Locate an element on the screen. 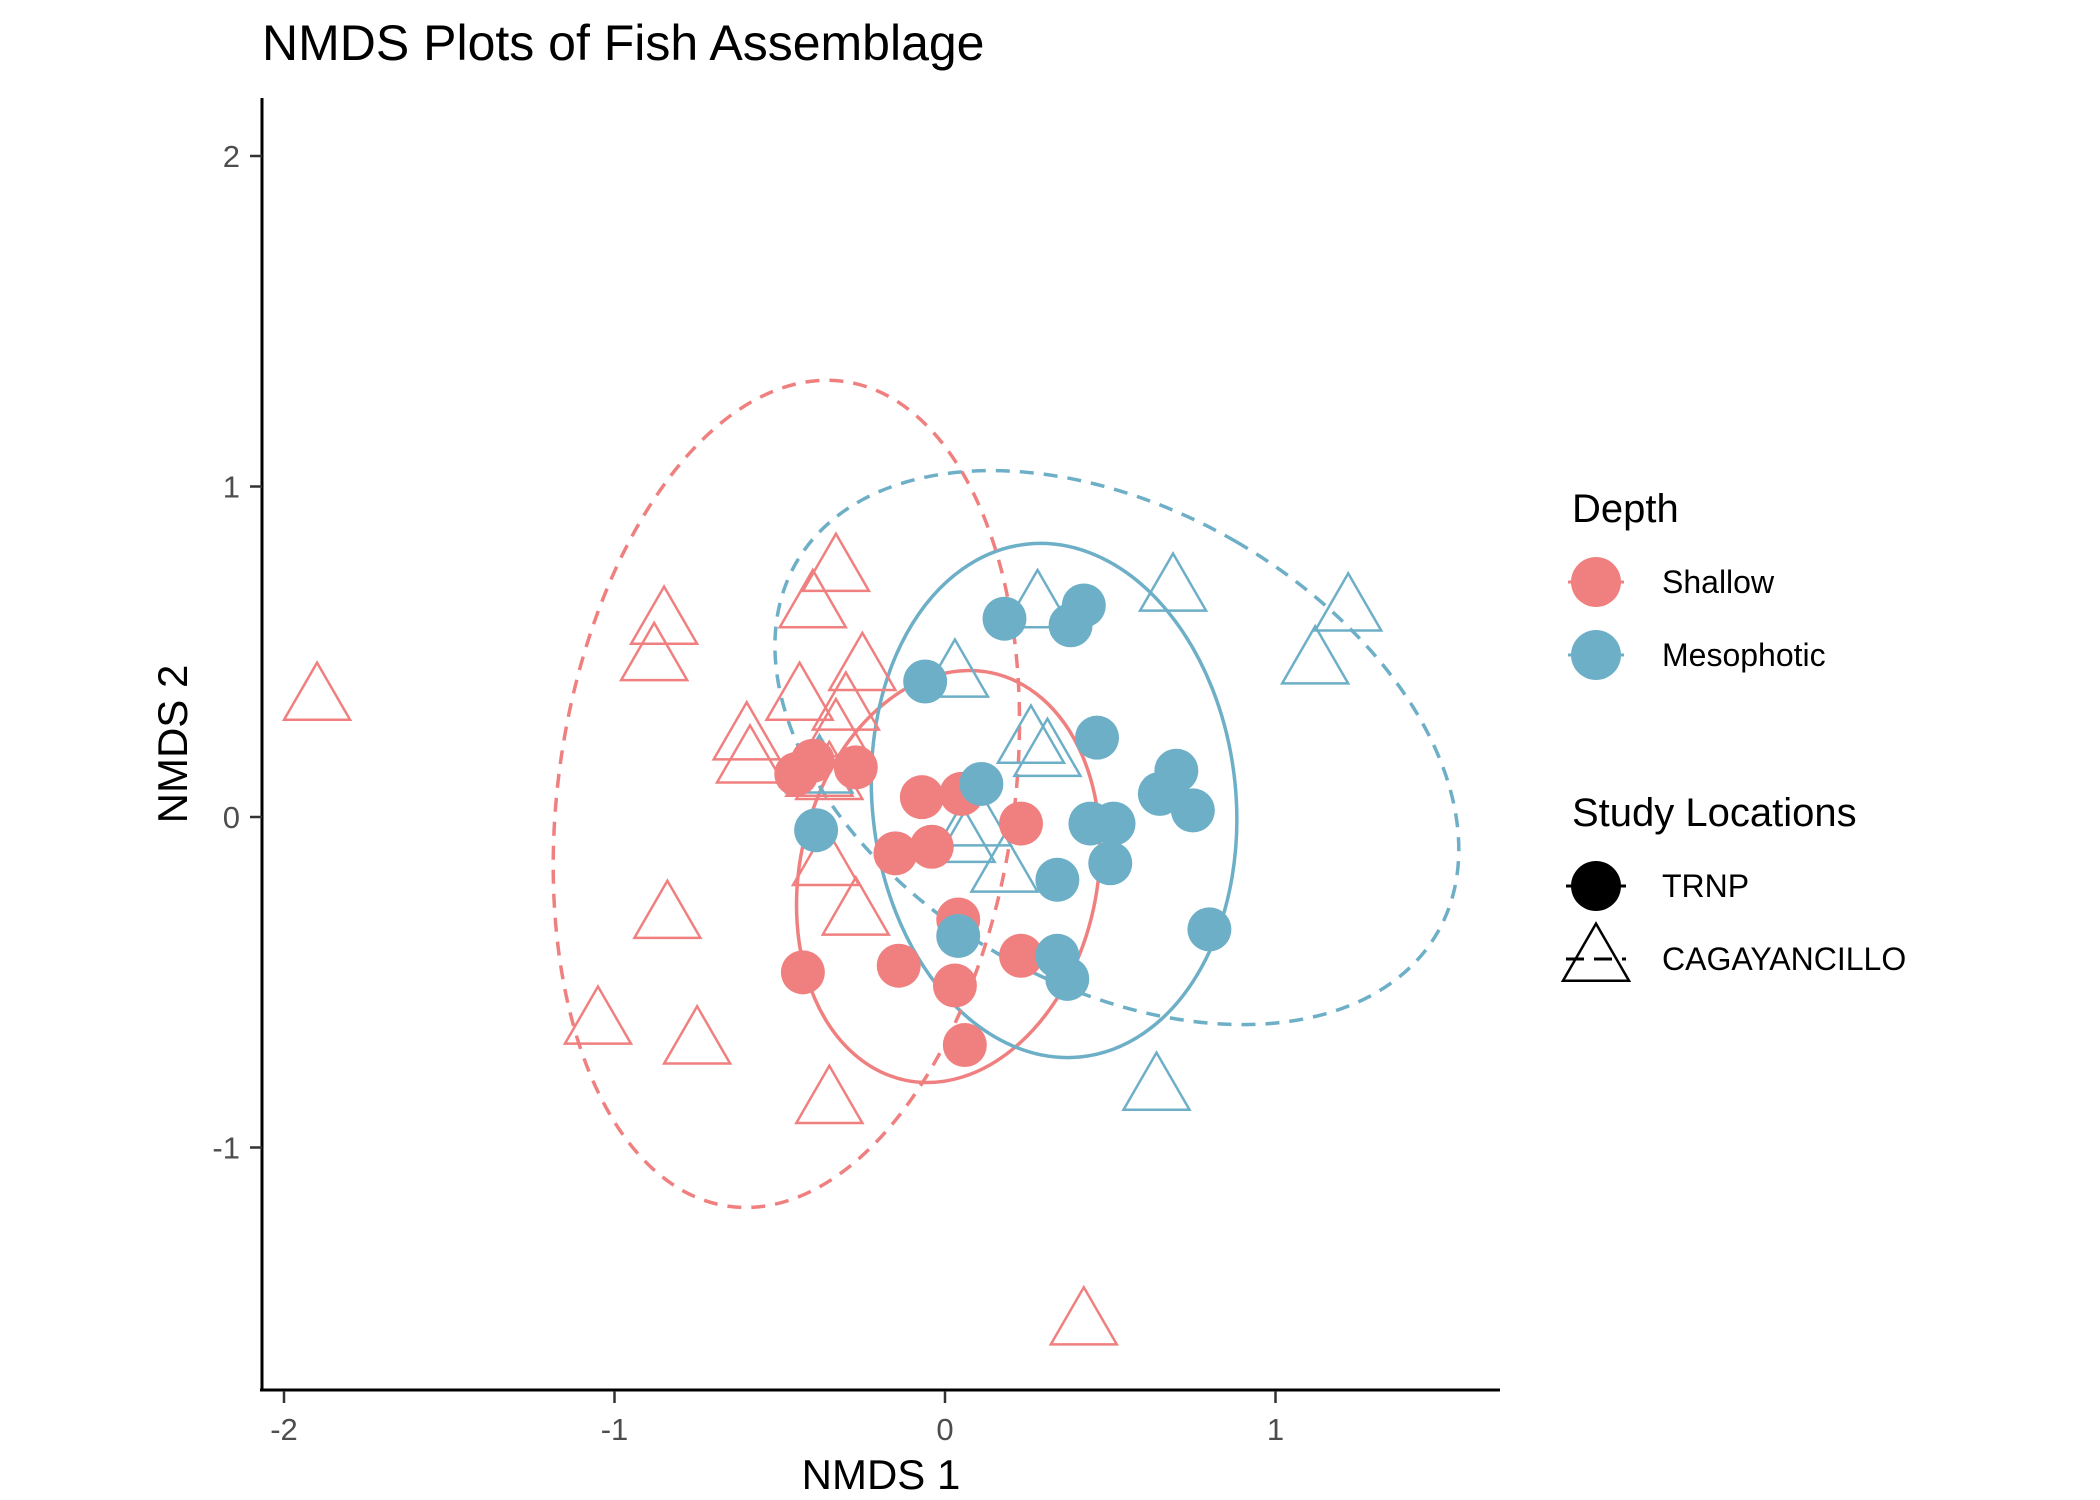 The width and height of the screenshot is (2100, 1500). ellipse-mesophotic-cagayancillo is located at coordinates (1117, 747).